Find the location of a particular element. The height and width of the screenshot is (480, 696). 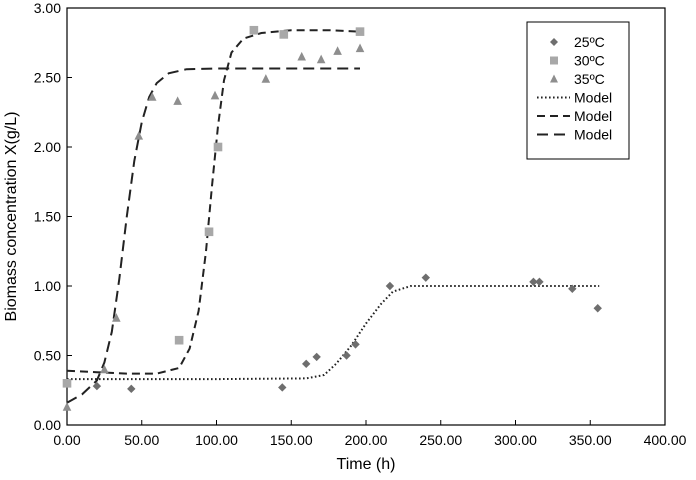

legend-marker-triangle is located at coordinates (554, 78).